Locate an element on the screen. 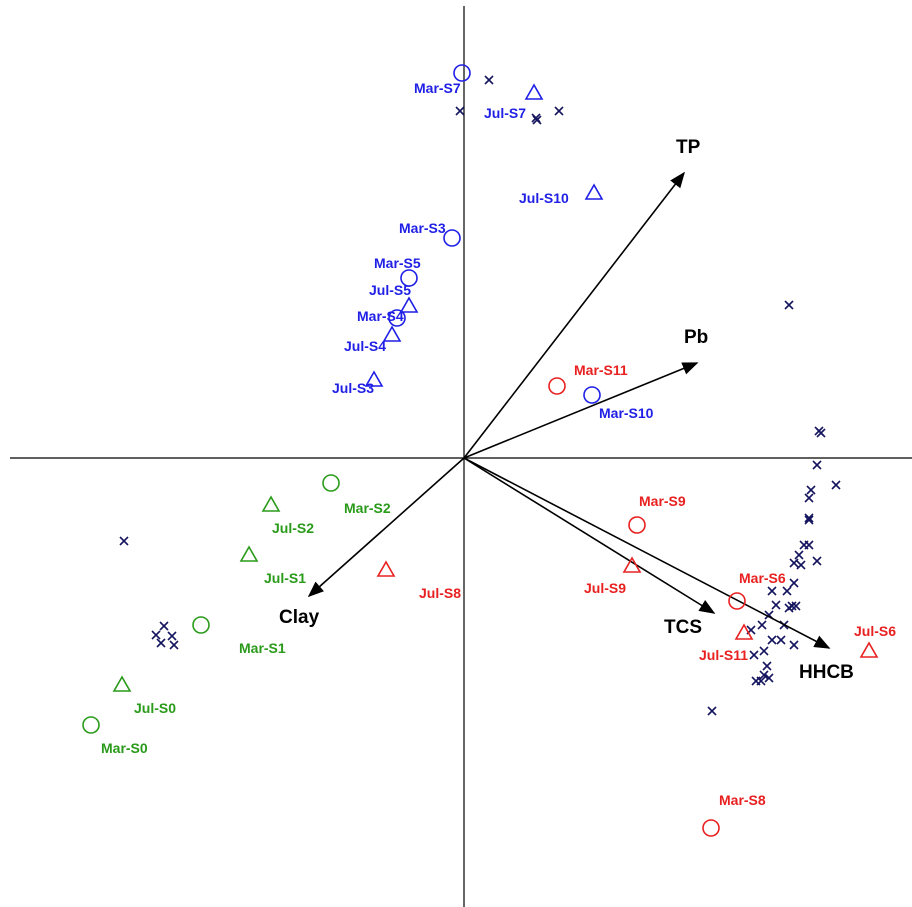  sample-label-jul-s10: Jul-S10 is located at coordinates (544, 198).